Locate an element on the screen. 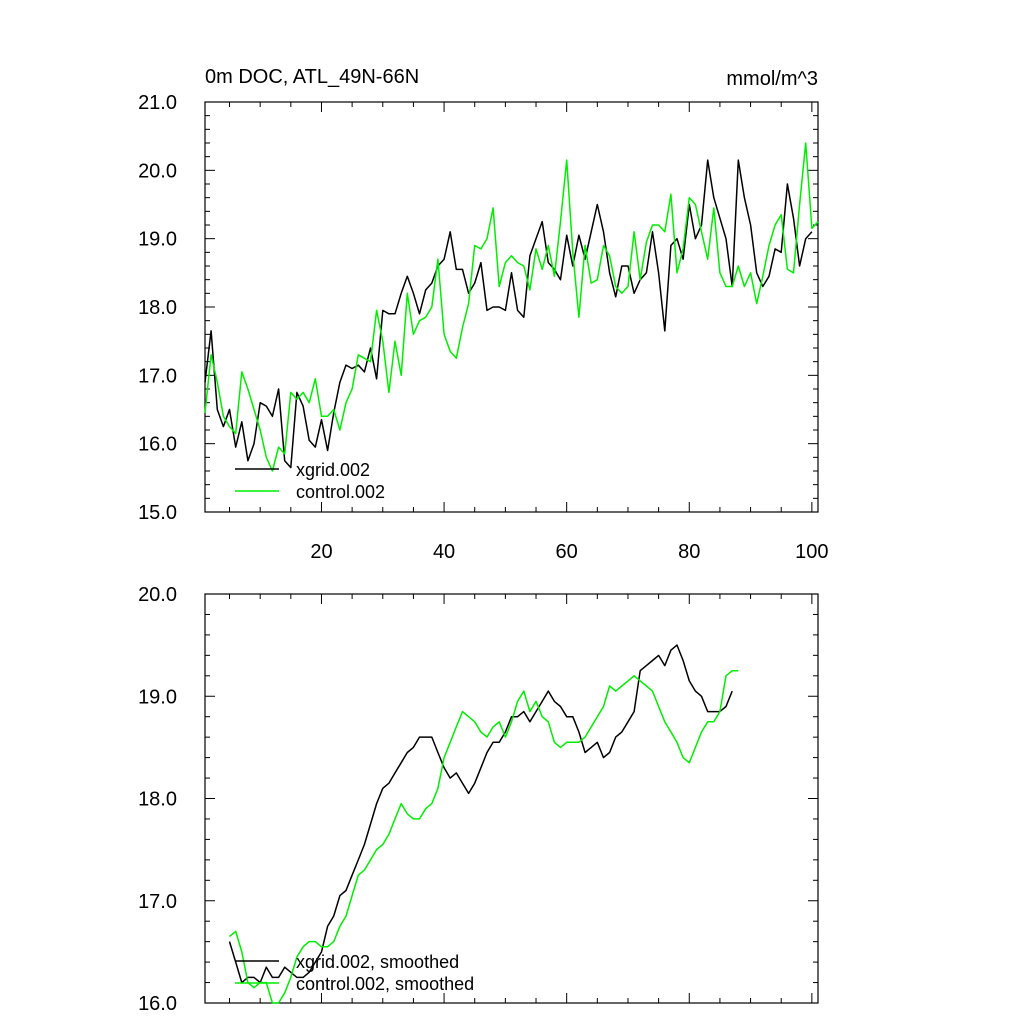  chart-title: 0m DOC, ATL_49N-66N is located at coordinates (312, 77).